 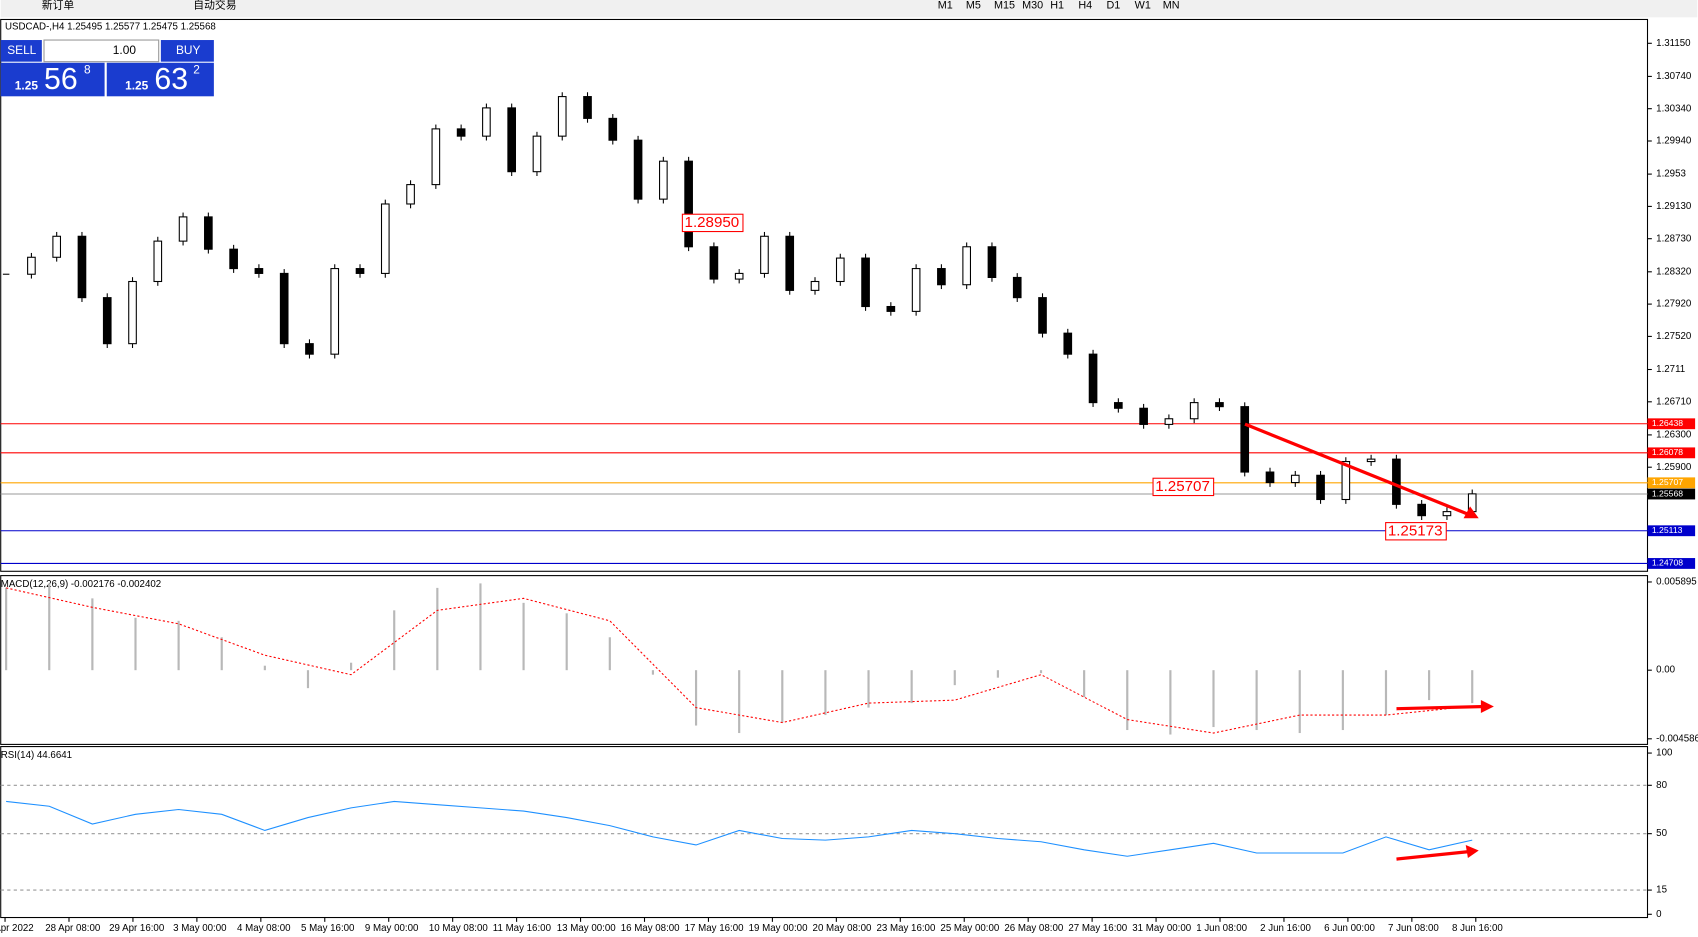 What do you see at coordinates (1004, 5) in the screenshot?
I see `period-button: M15` at bounding box center [1004, 5].